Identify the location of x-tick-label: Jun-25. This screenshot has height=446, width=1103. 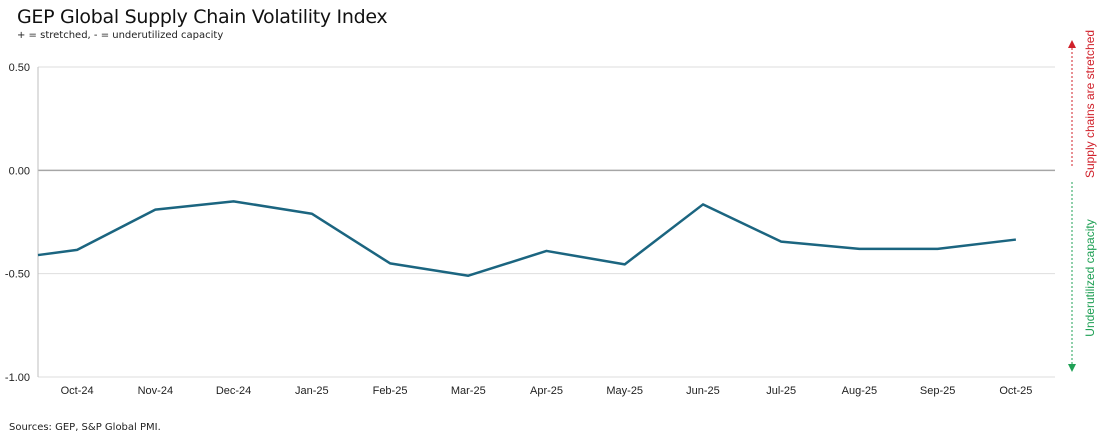
(703, 391).